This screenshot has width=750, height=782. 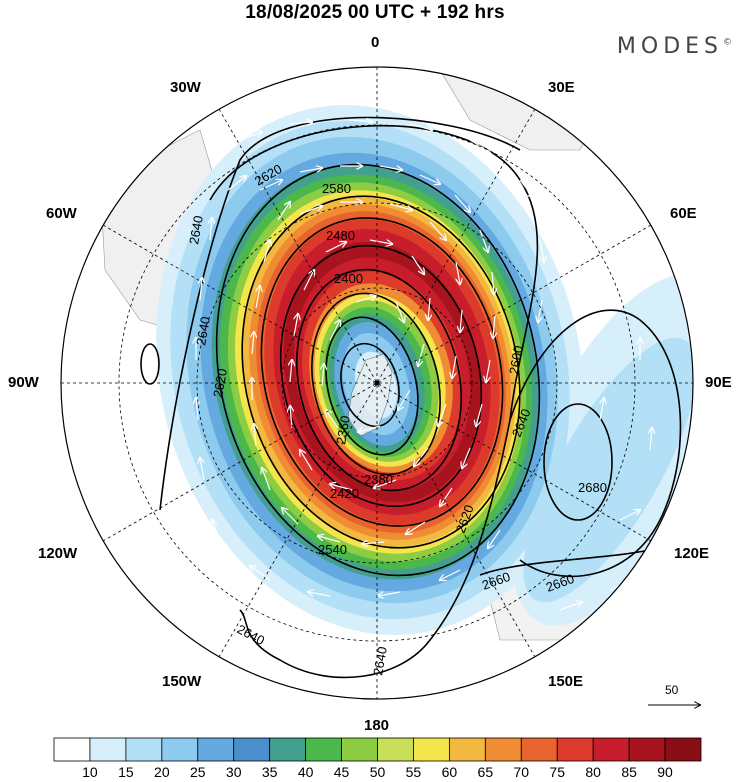 I want to click on colorbar-tick-label: 35, so click(x=269, y=772).